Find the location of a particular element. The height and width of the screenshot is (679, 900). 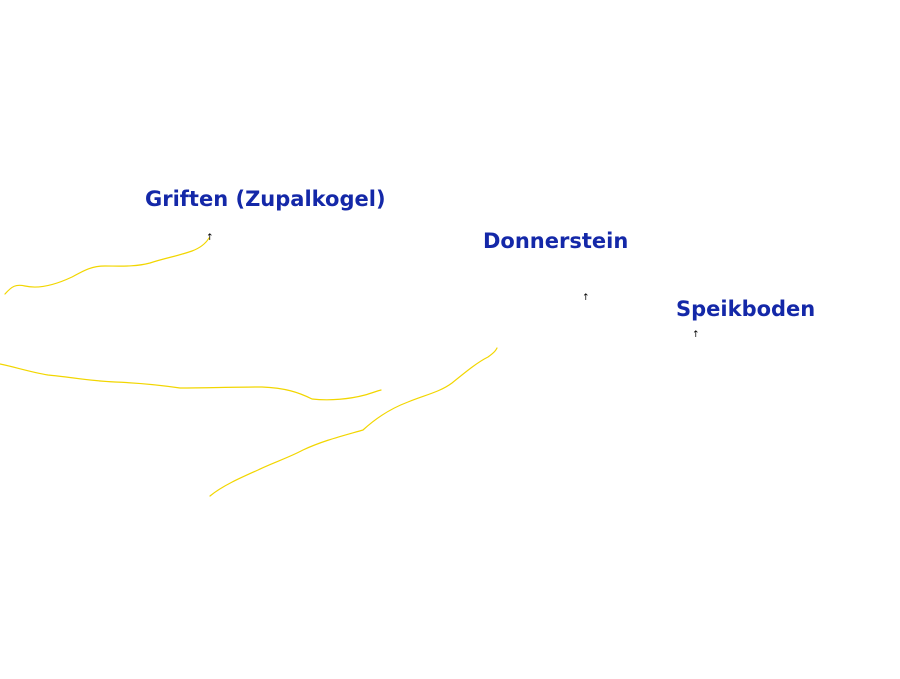

peak-label-donnerstein: Donnerstein is located at coordinates (556, 241).